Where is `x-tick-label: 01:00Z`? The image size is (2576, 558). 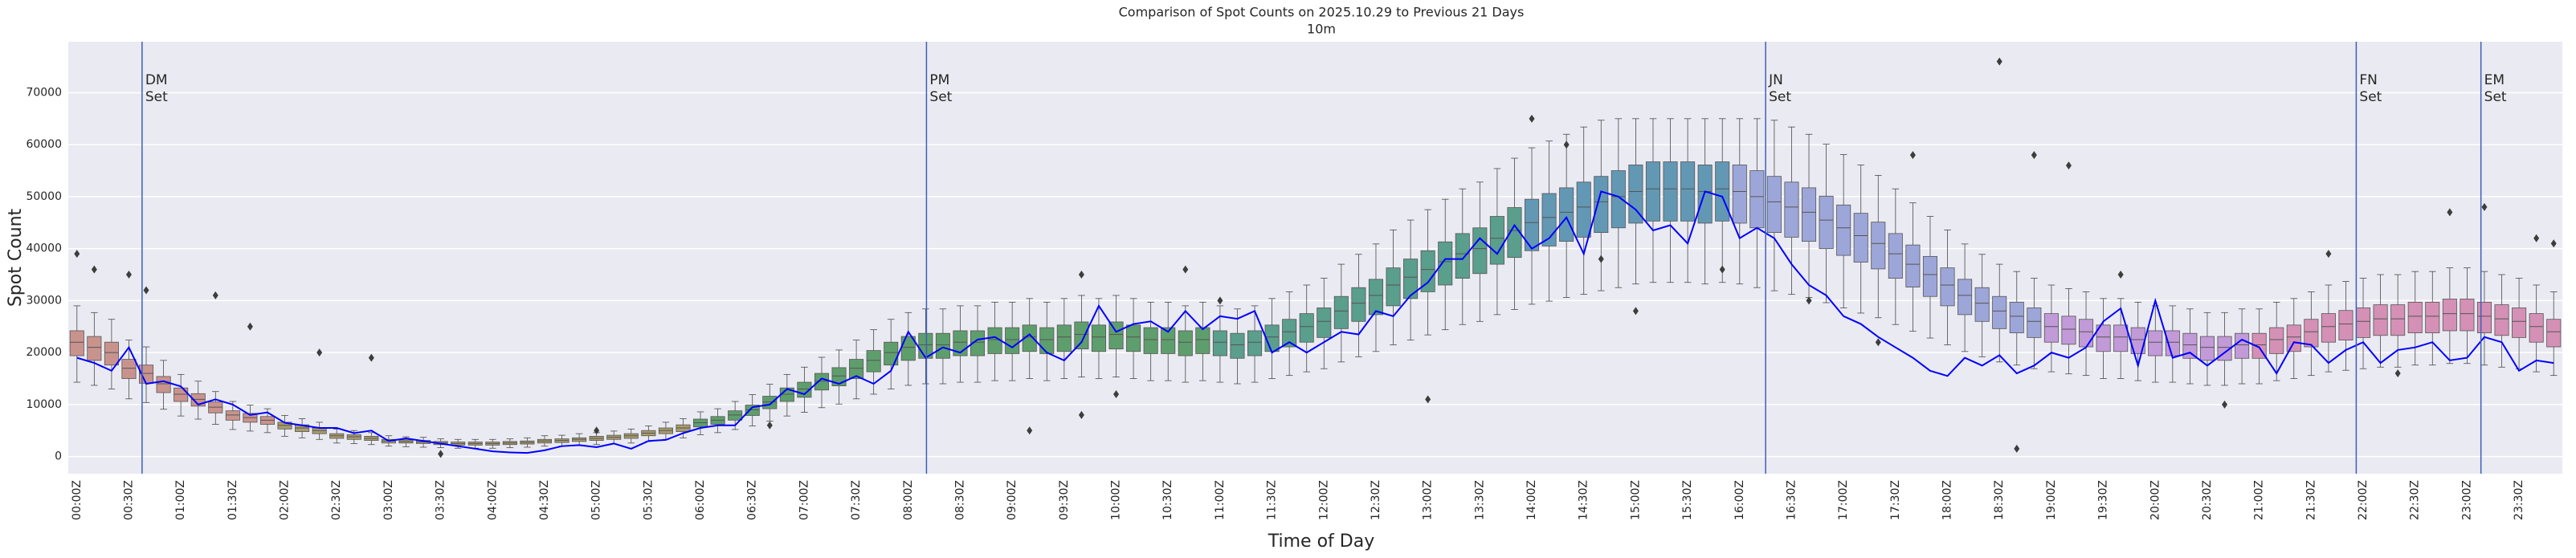 x-tick-label: 01:00Z is located at coordinates (180, 500).